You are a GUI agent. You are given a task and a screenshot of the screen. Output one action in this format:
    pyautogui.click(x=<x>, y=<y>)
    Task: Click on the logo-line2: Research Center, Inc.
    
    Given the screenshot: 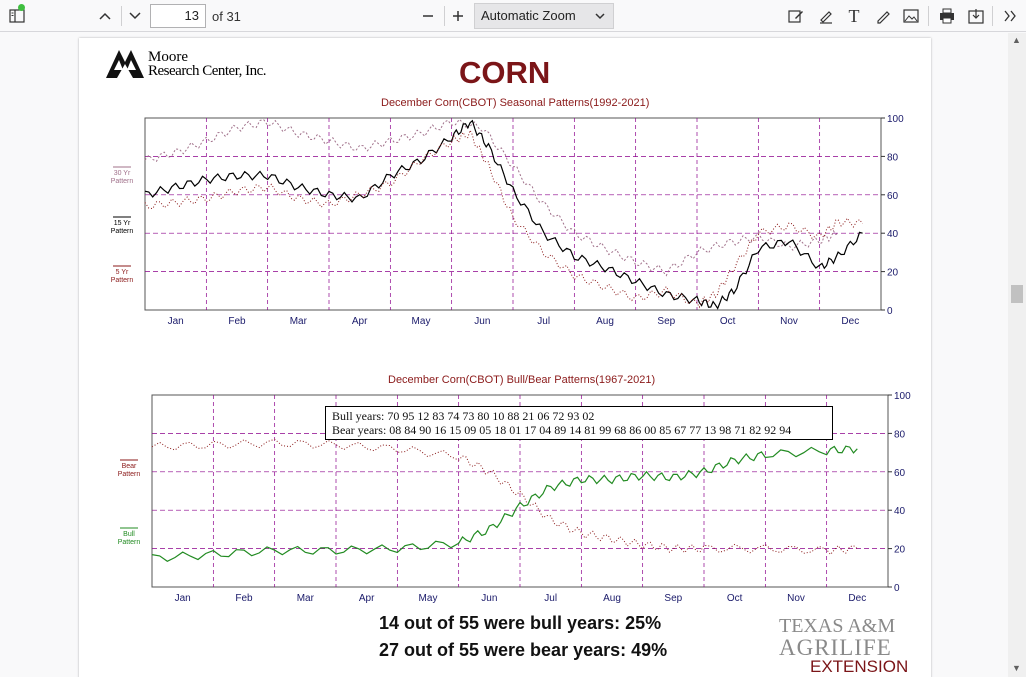 What is the action you would take?
    pyautogui.click(x=207, y=71)
    